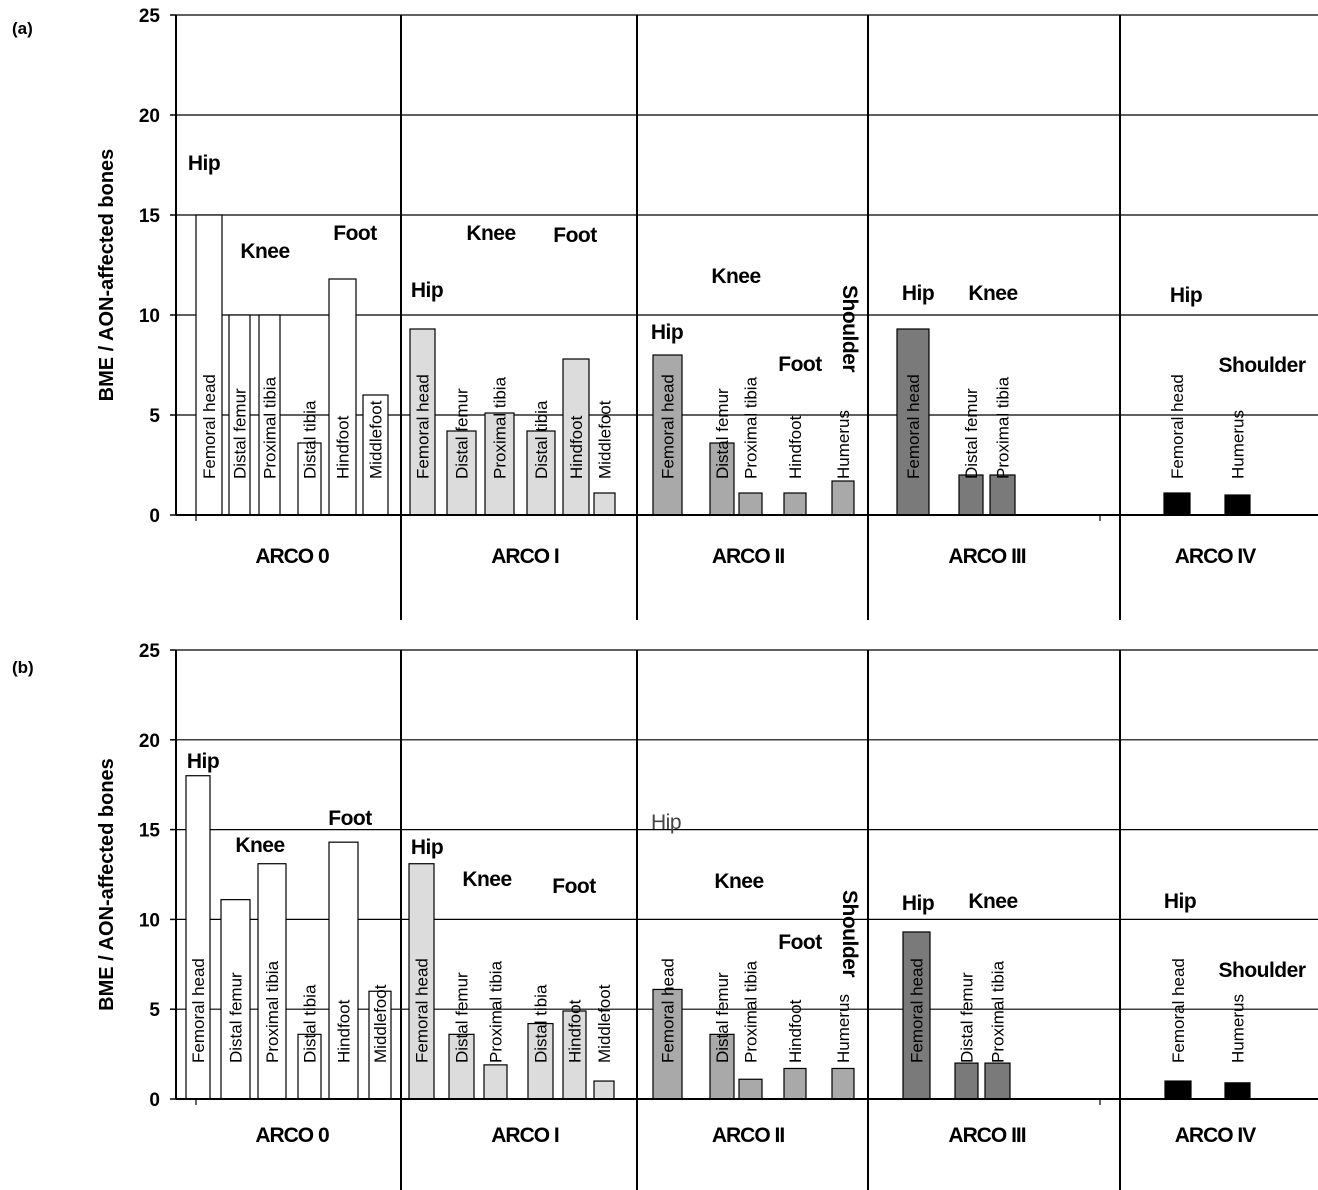  I want to click on y-tick-label: 5, so click(154, 1010).